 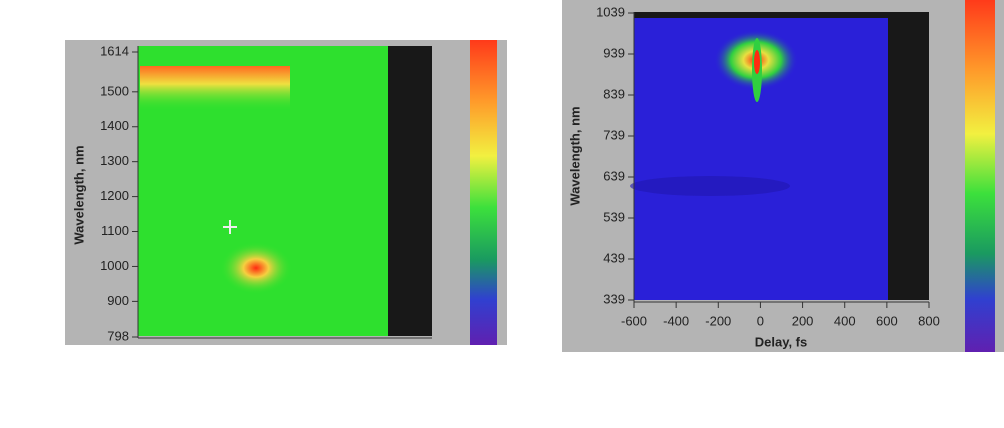 I want to click on y-tick-label: 1039, so click(x=610, y=11).